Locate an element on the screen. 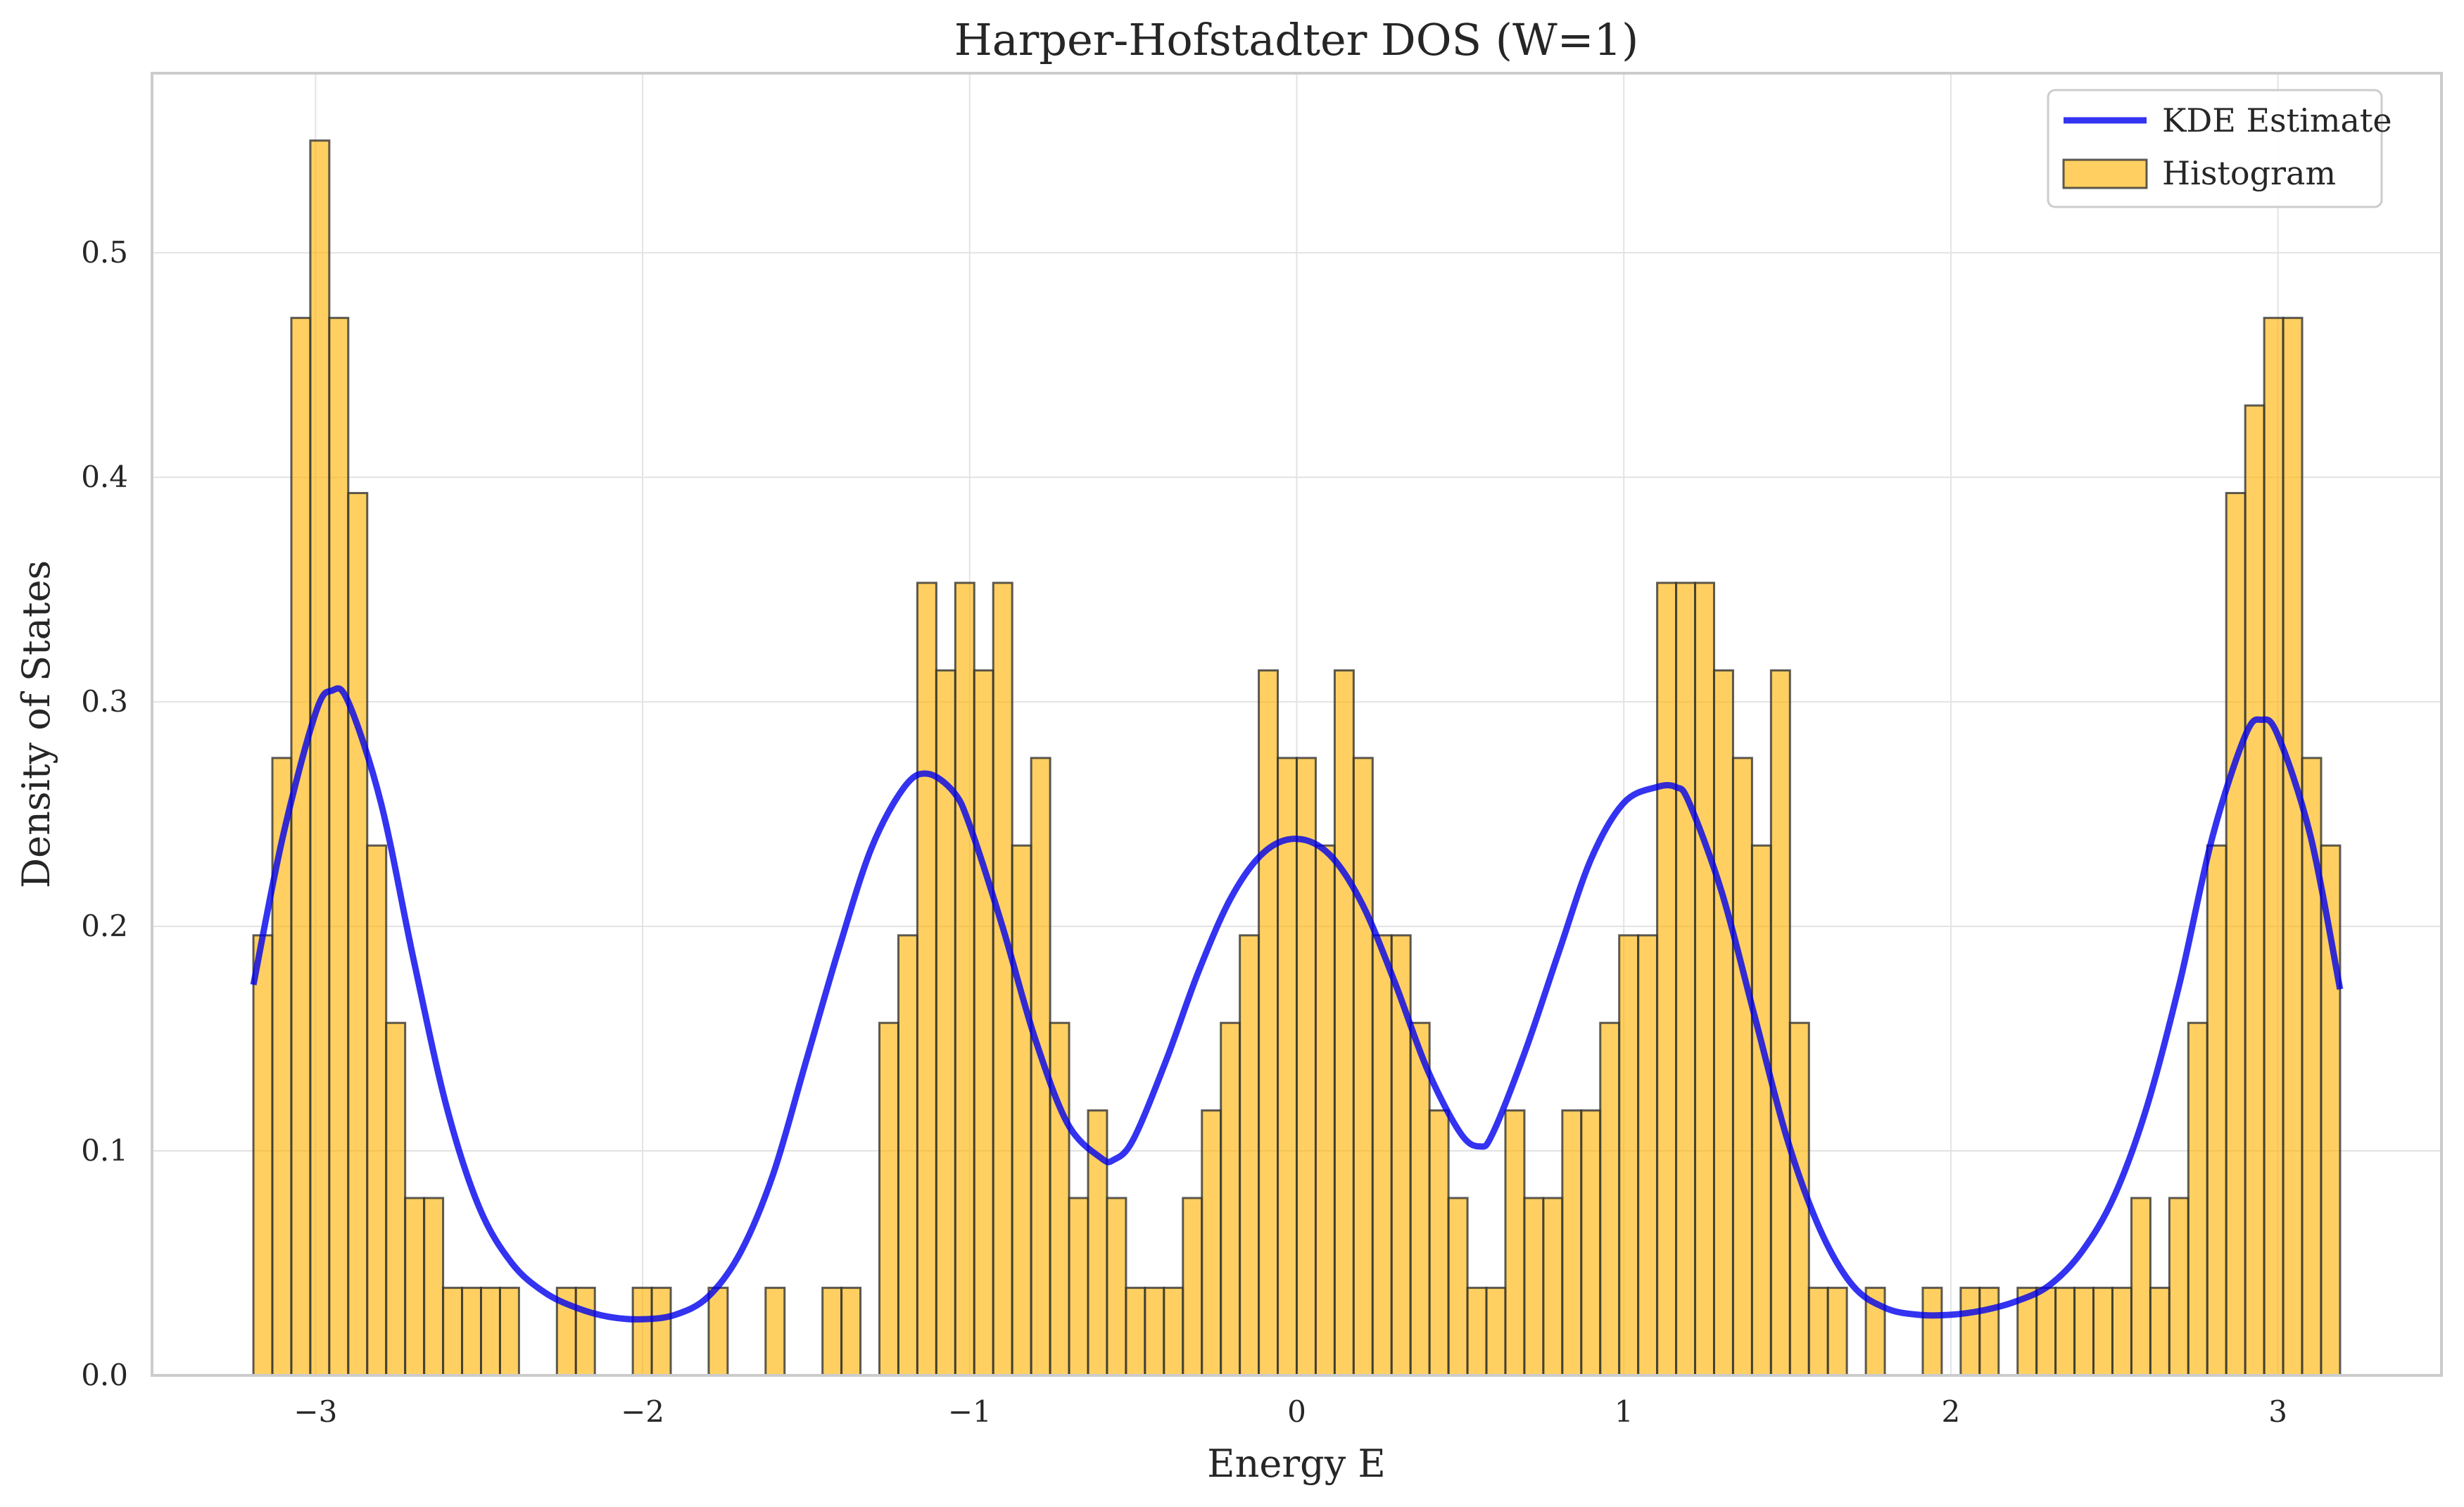 This screenshot has height=1507, width=2464. y-tick-label: 0.4 is located at coordinates (104, 477).